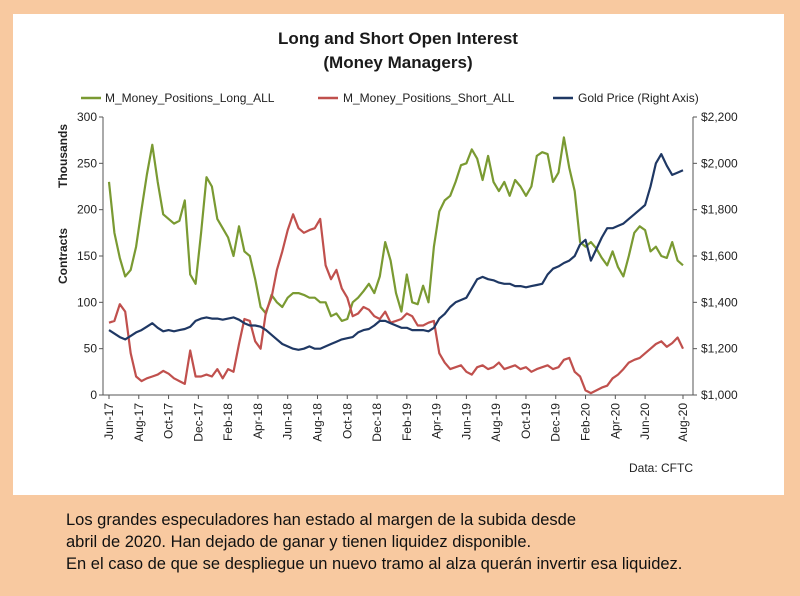  I want to click on y-right-tick-label: $1,000, so click(719, 395).